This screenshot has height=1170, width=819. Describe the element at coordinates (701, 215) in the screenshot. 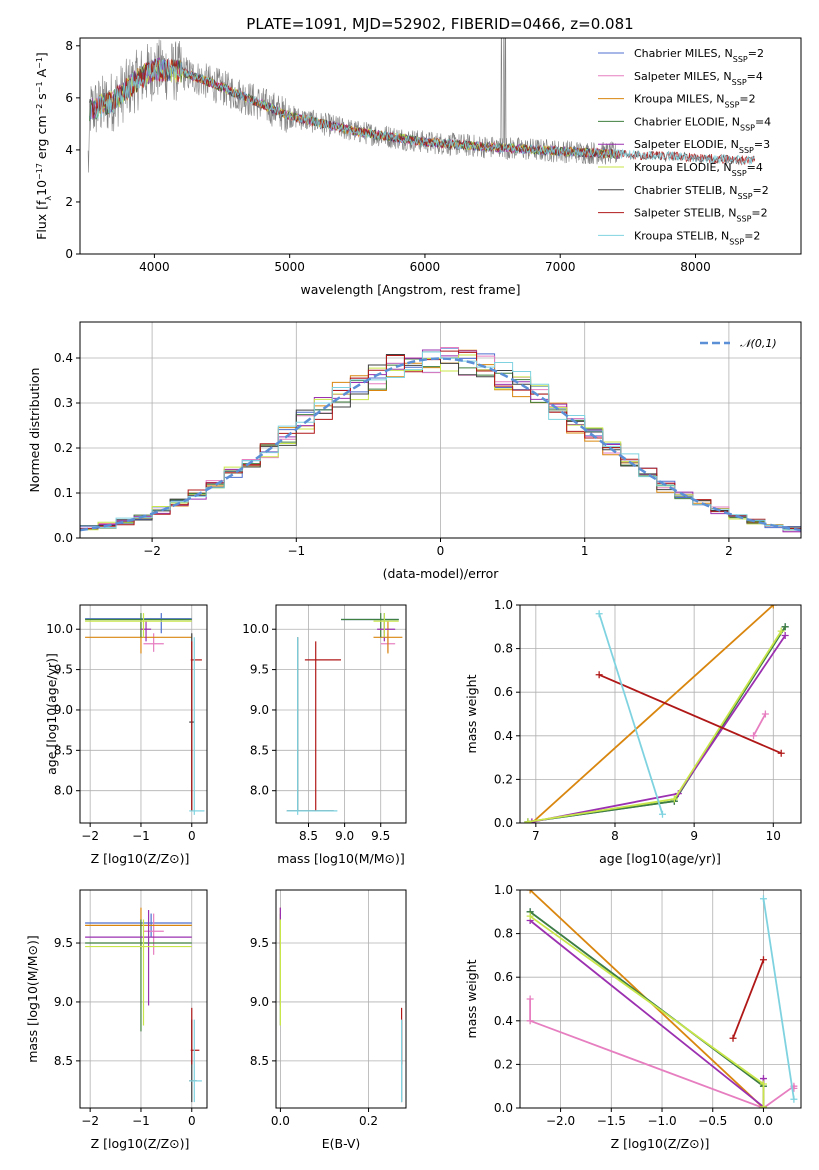

I see `legend-entry: Salpeter STELIB, NSSP=2` at that location.